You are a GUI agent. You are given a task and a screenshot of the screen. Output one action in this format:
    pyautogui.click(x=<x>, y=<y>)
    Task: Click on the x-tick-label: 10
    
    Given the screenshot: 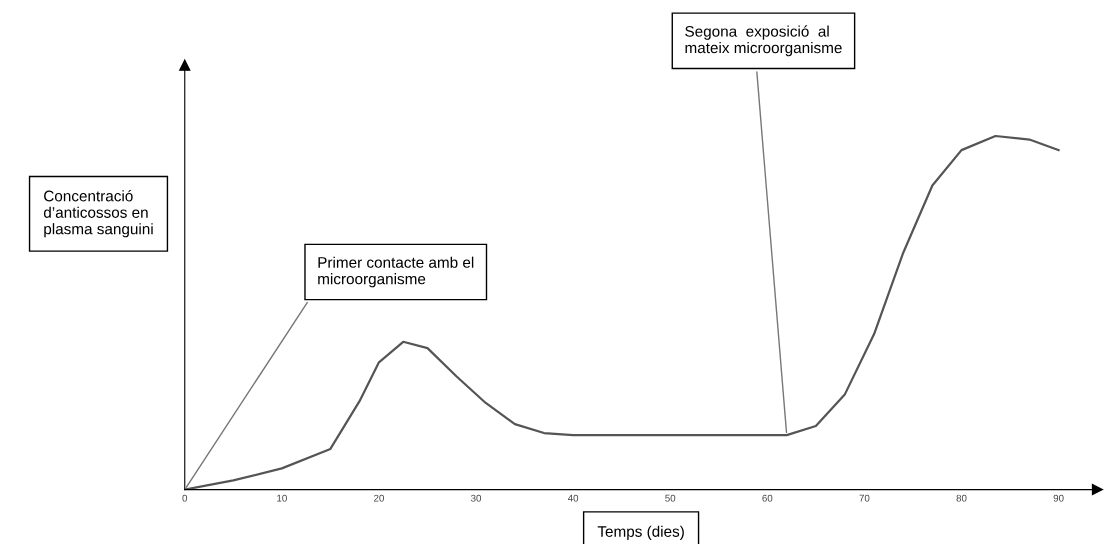 What is the action you would take?
    pyautogui.click(x=282, y=498)
    